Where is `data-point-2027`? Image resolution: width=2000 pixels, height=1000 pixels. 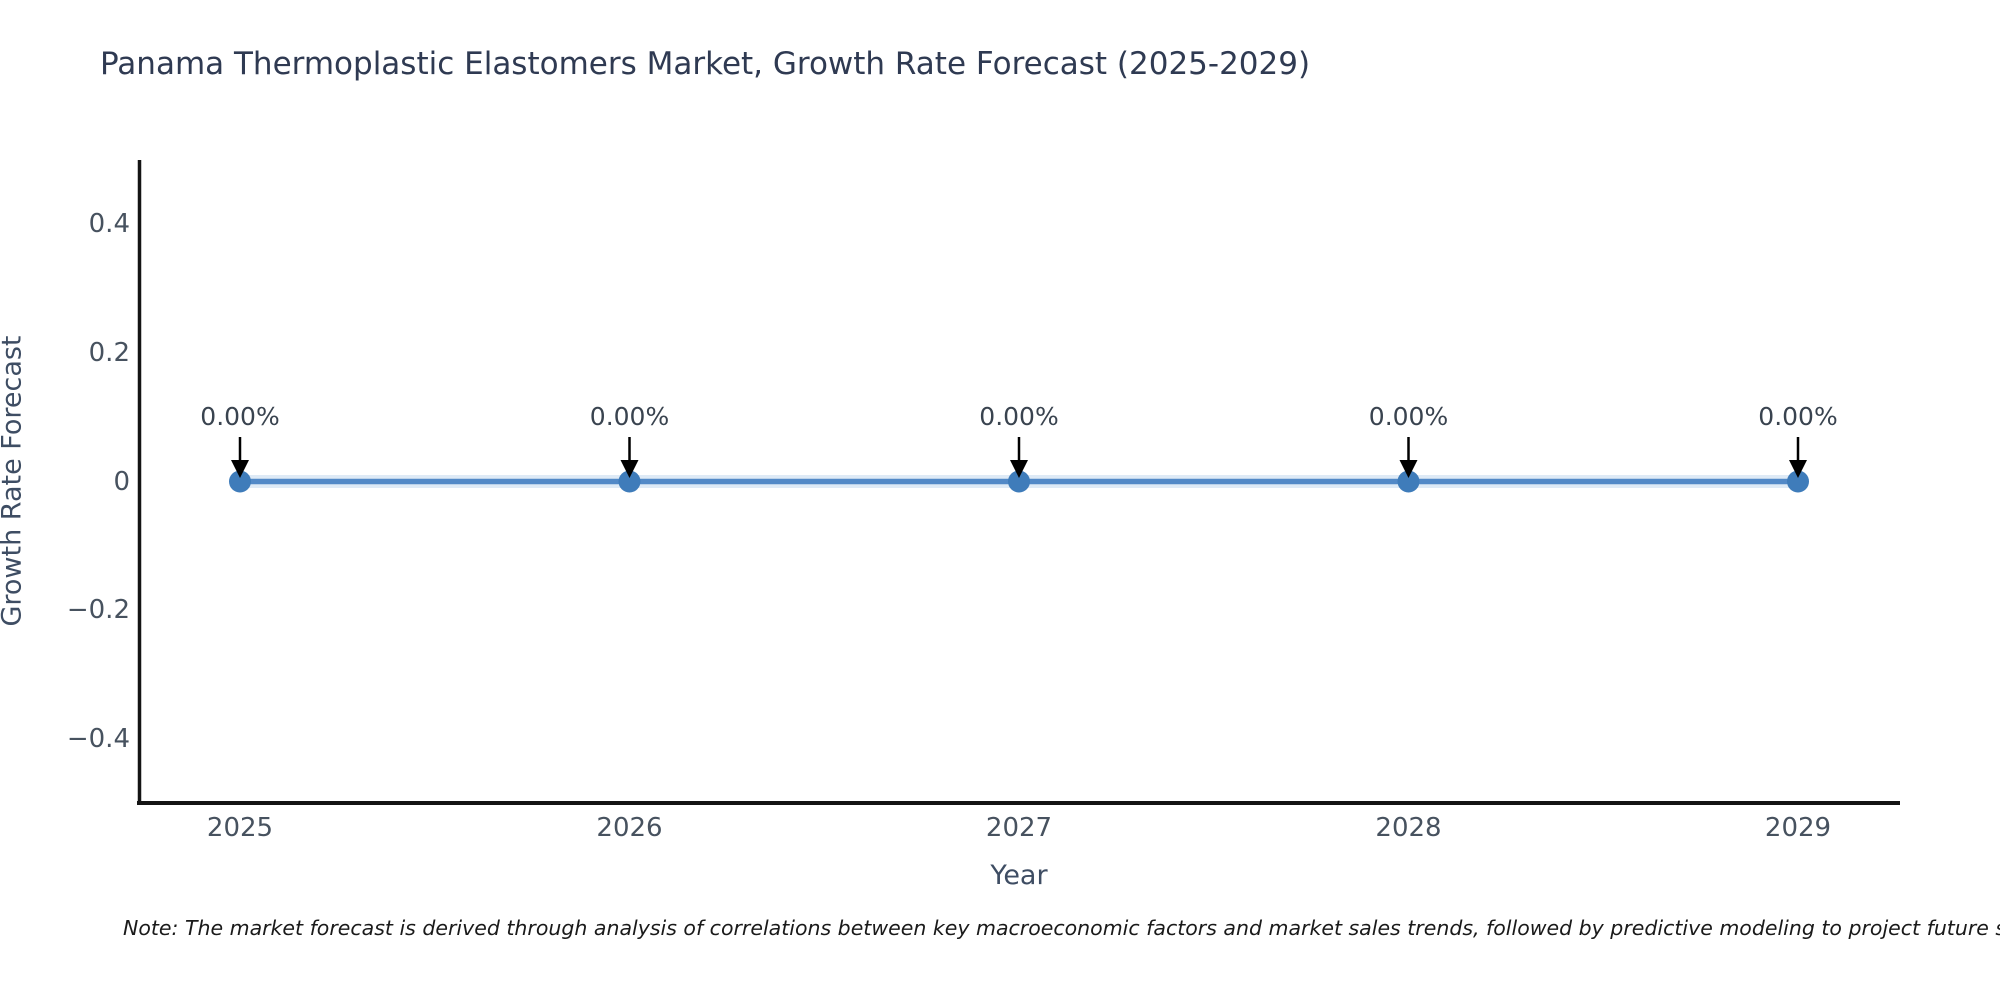 data-point-2027 is located at coordinates (1019, 481).